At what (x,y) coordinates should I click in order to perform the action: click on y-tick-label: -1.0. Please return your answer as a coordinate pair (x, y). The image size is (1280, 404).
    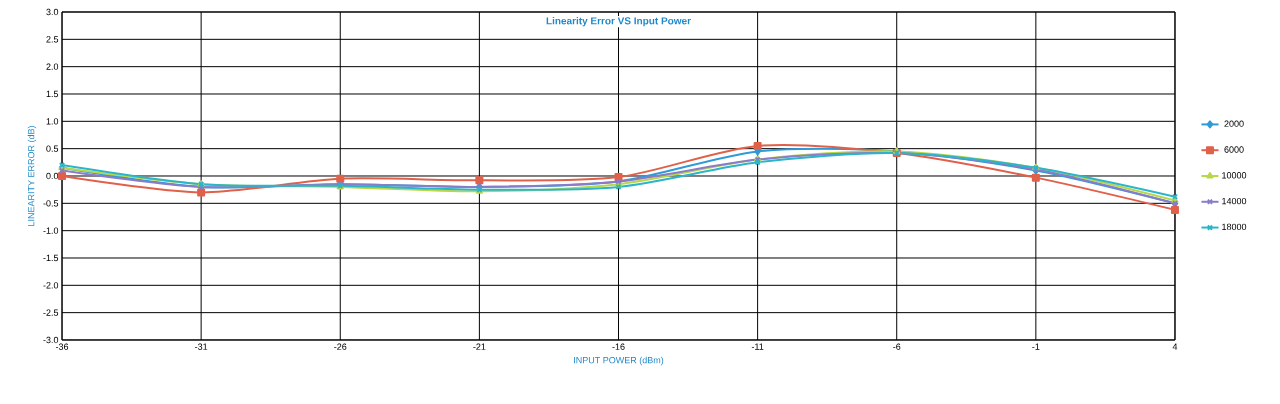
    Looking at the image, I should click on (51, 230).